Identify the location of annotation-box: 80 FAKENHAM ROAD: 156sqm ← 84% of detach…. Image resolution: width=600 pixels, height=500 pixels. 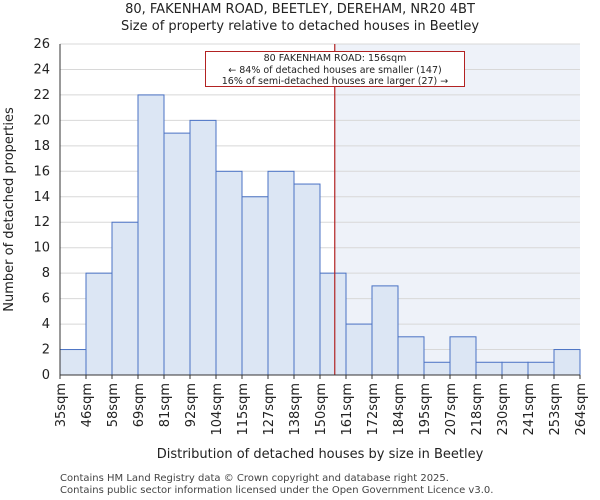
(335, 69).